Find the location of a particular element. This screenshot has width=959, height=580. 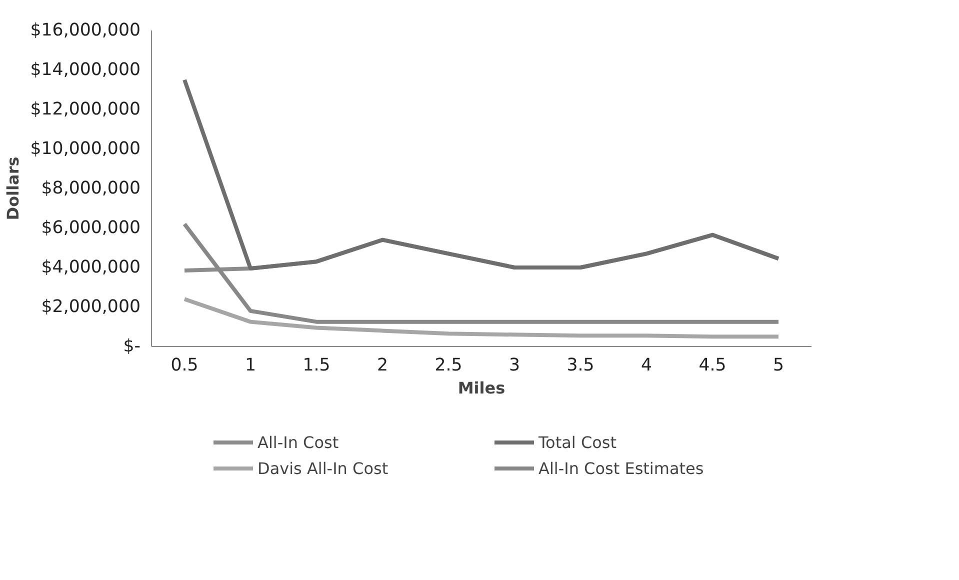

x-tick-label: 1.5 is located at coordinates (316, 366).